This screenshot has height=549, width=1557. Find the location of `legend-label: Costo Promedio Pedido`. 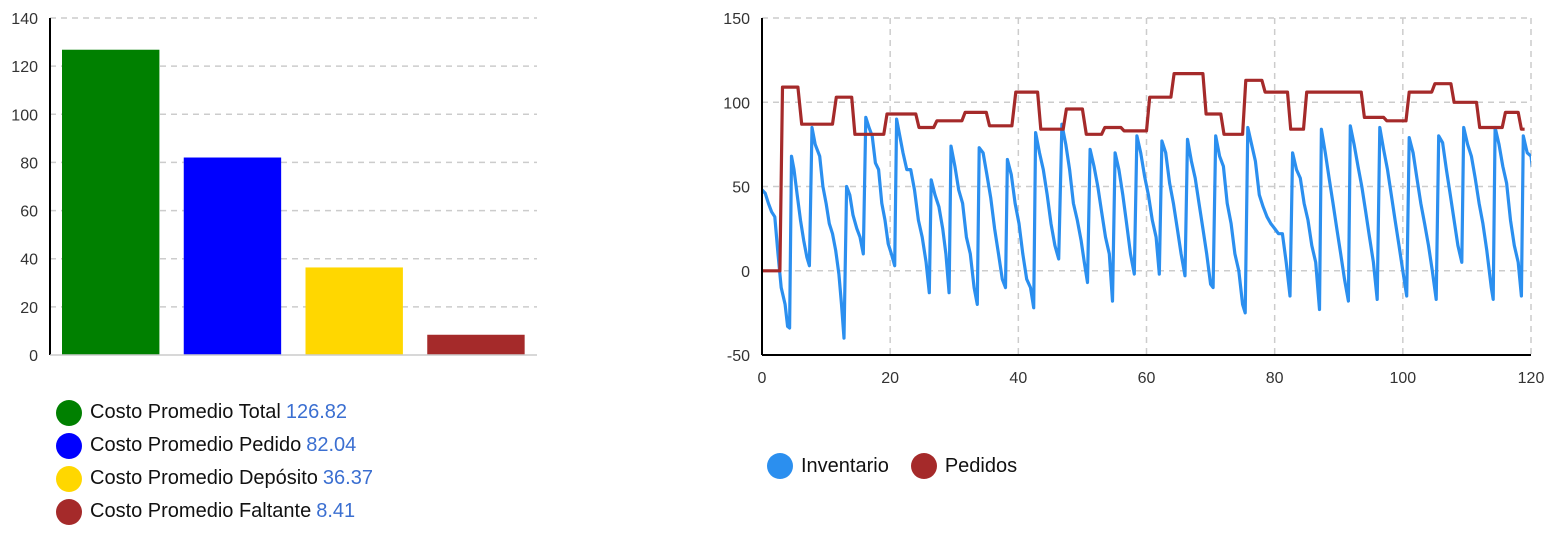

legend-label: Costo Promedio Pedido is located at coordinates (196, 445).